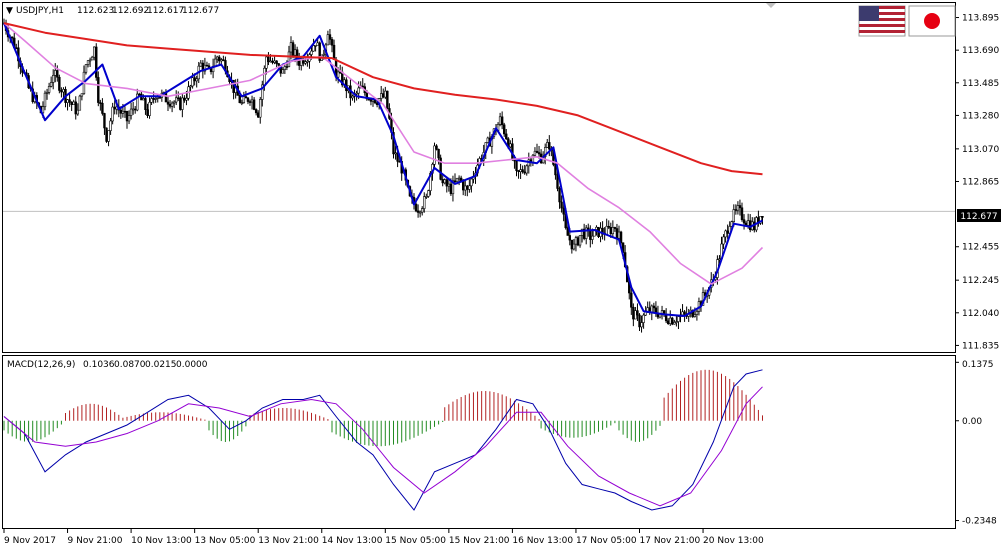 Image resolution: width=1004 pixels, height=551 pixels. What do you see at coordinates (352, 541) in the screenshot?
I see `time-axis-label: 14 Nov 13:00` at bounding box center [352, 541].